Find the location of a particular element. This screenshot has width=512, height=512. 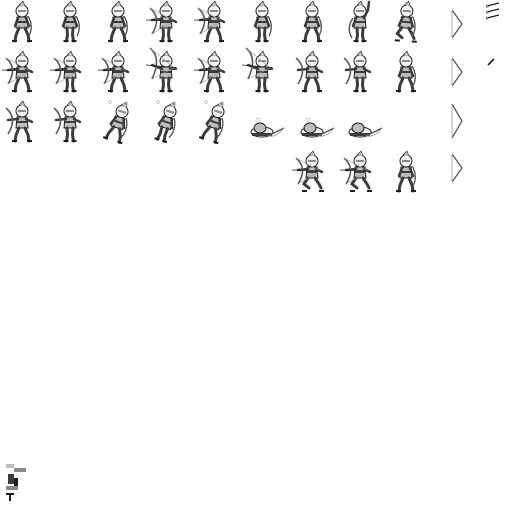

corner-glyph-icon is located at coordinates (16, 482).